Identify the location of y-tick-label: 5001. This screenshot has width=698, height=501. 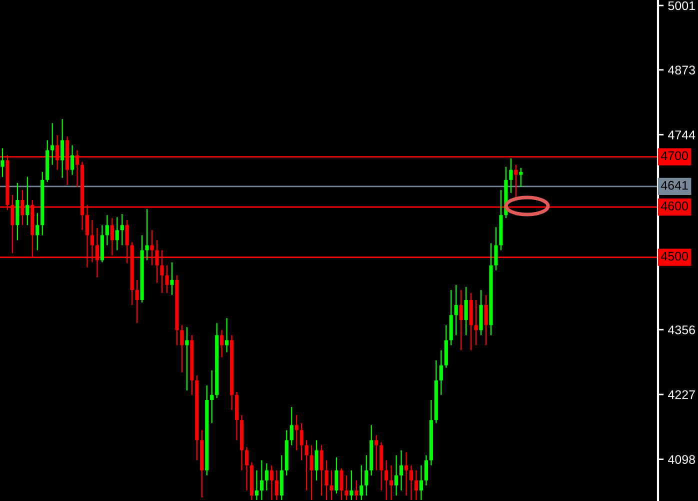
(681, 5).